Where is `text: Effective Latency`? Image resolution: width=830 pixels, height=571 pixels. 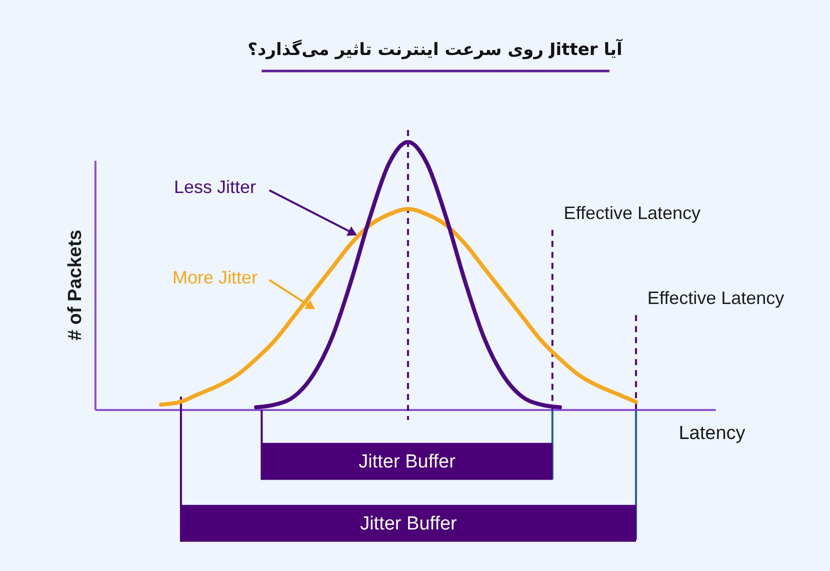 text: Effective Latency is located at coordinates (715, 298).